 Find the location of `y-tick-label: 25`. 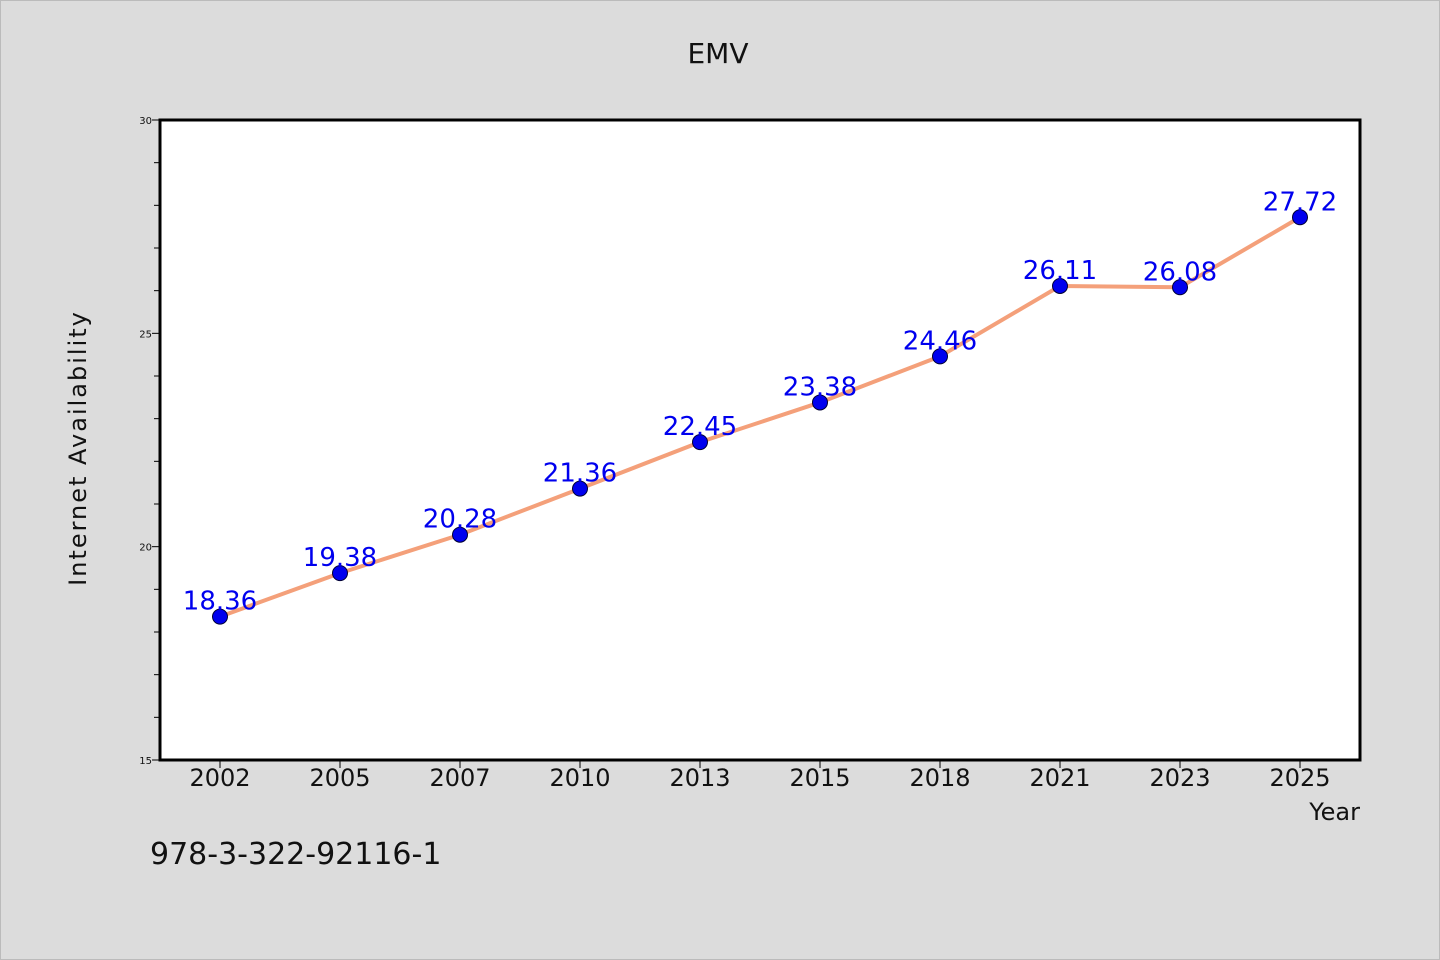

y-tick-label: 25 is located at coordinates (145, 334).